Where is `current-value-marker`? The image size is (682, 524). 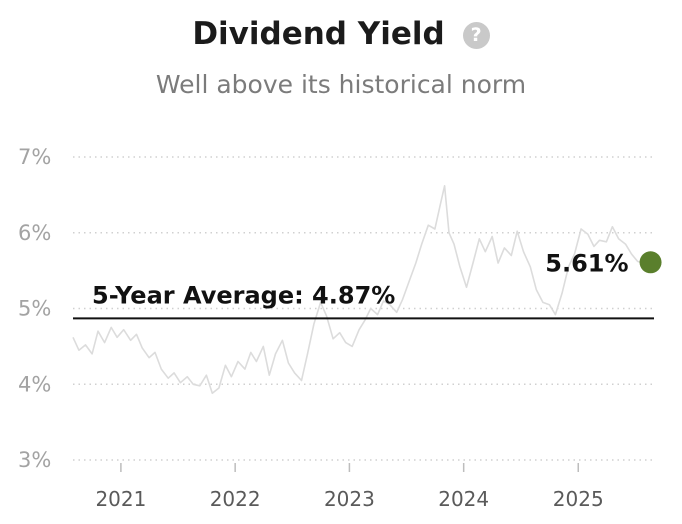
current-value-marker is located at coordinates (650, 262).